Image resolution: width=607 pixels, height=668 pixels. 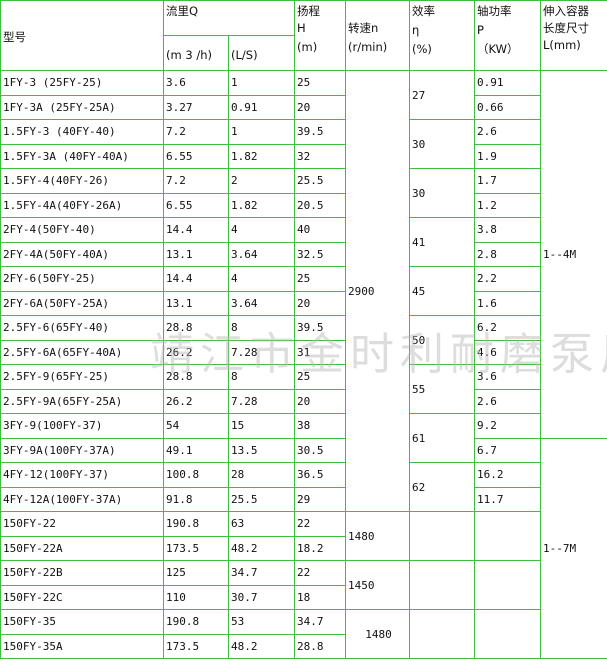 I want to click on table-row: 150FY-22A 173.5 48.2 18.2, so click(x=303, y=548).